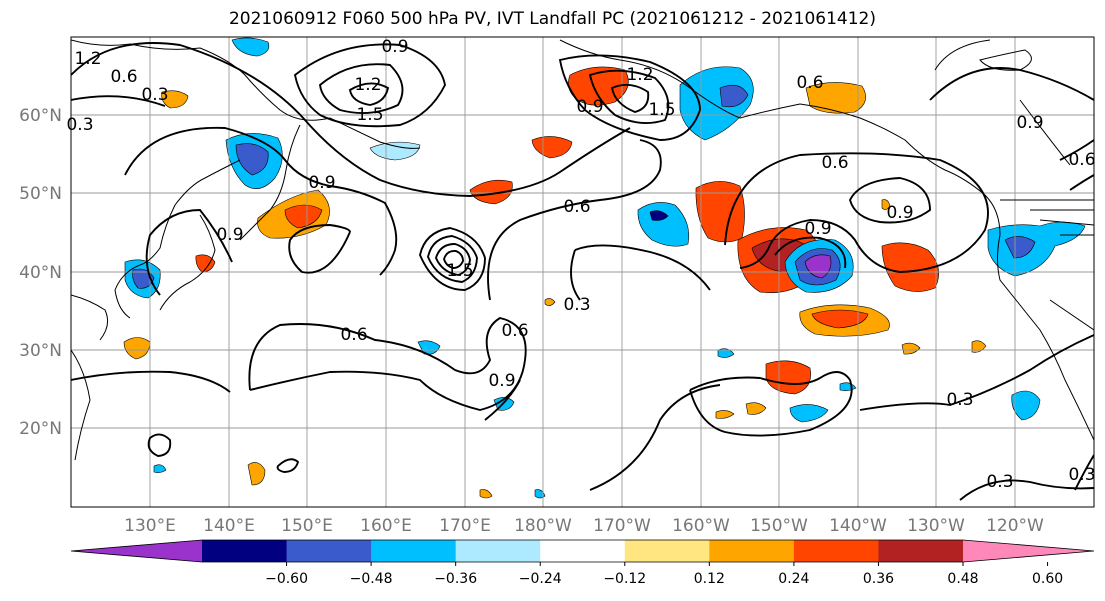  Describe the element at coordinates (136, 551) in the screenshot. I see `colorbar-extension-low` at that location.